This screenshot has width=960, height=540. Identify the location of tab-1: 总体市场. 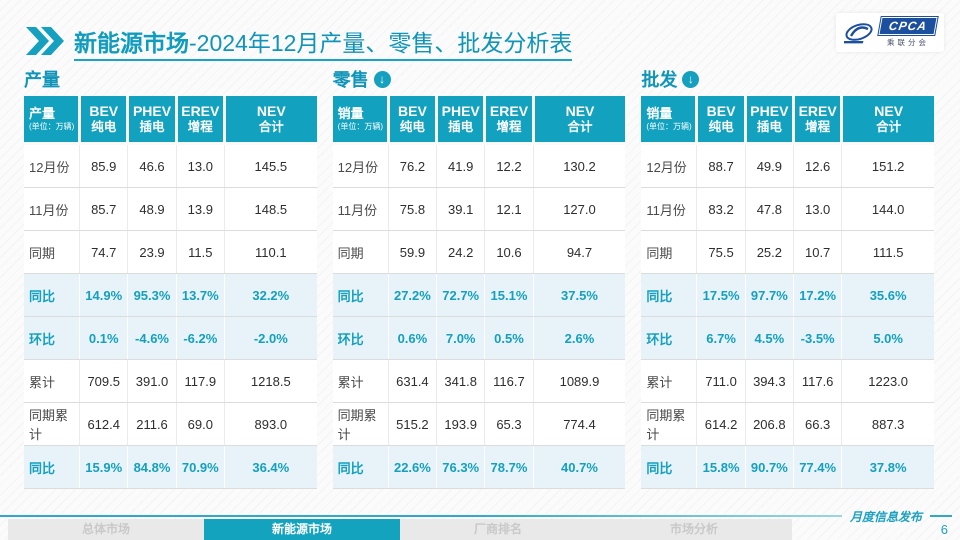
(105, 529).